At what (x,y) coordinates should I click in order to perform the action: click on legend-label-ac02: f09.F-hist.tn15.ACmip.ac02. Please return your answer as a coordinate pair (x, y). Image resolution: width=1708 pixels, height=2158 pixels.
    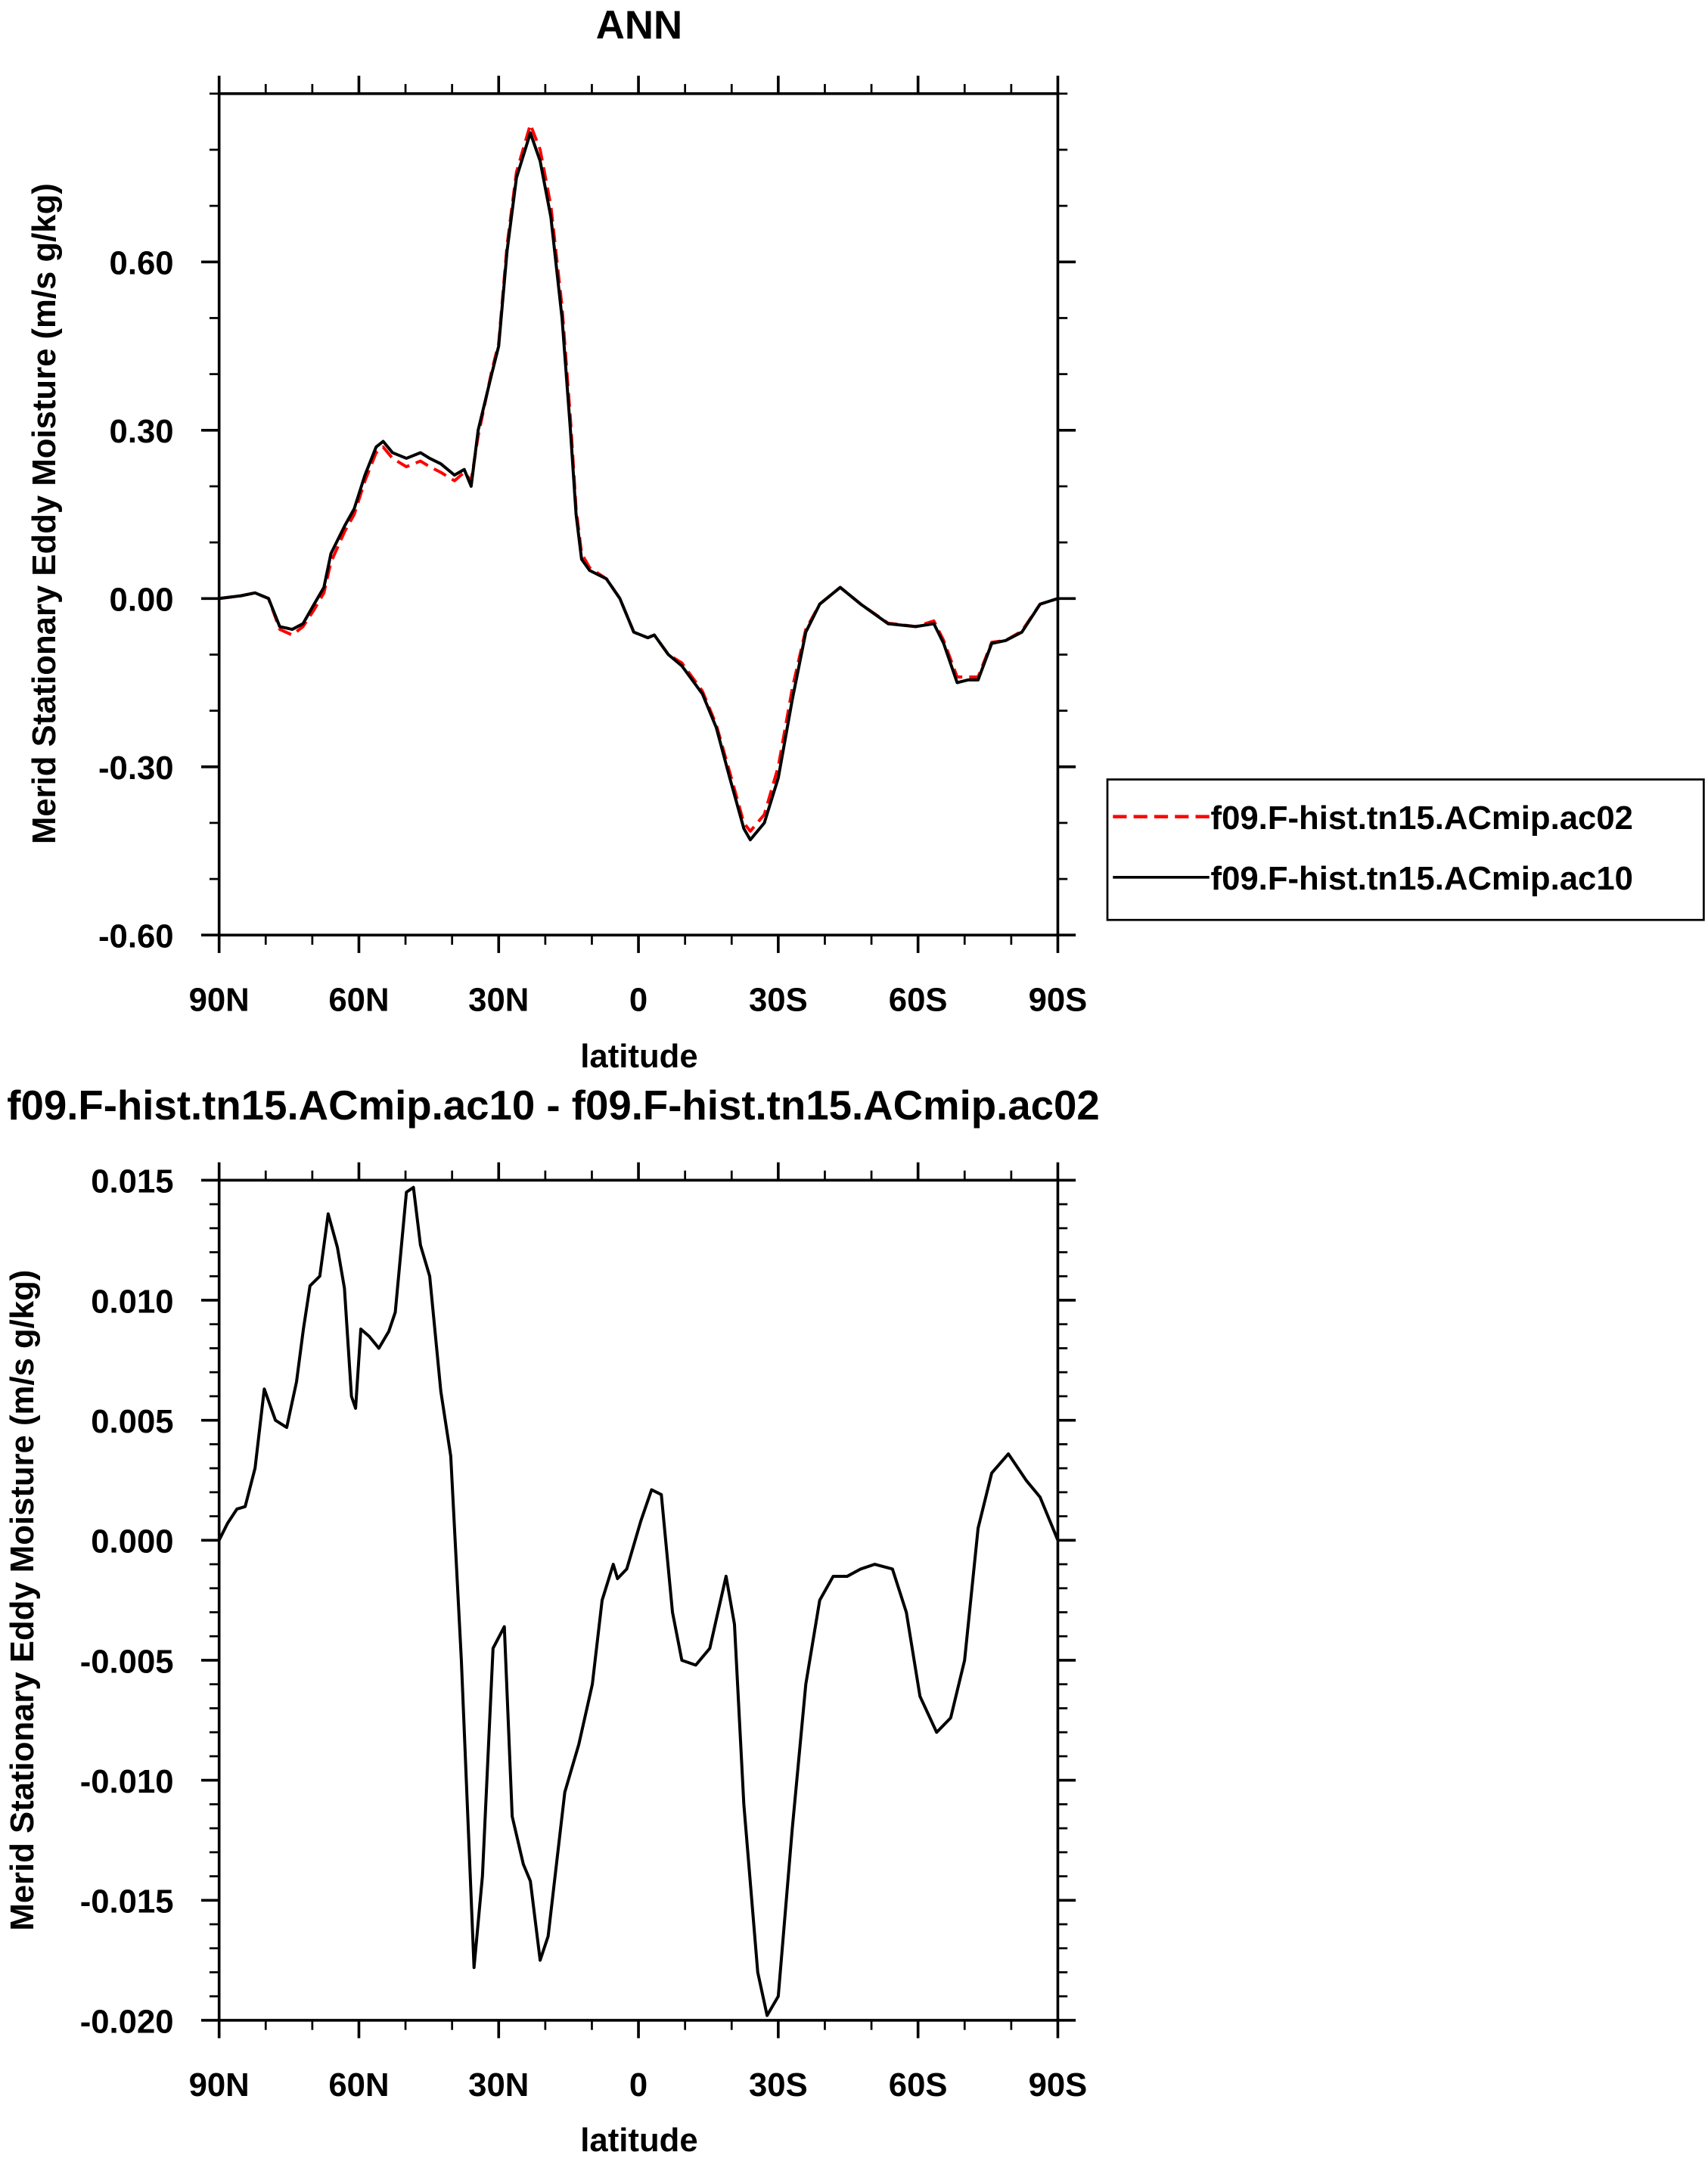
    Looking at the image, I should click on (1422, 818).